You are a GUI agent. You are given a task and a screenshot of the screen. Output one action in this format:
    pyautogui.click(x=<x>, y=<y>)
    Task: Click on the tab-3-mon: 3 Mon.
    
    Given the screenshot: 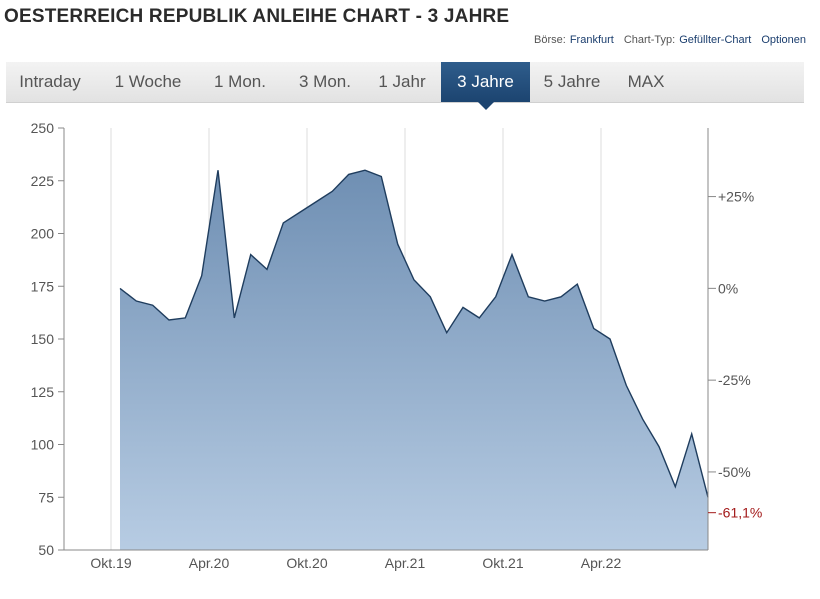 What is the action you would take?
    pyautogui.click(x=325, y=81)
    